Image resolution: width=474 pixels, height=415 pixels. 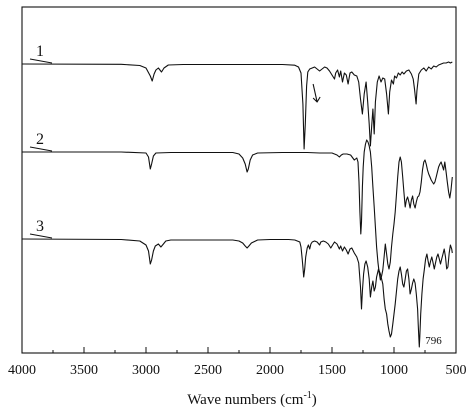 I want to click on arrow-annotation, so click(x=316, y=93).